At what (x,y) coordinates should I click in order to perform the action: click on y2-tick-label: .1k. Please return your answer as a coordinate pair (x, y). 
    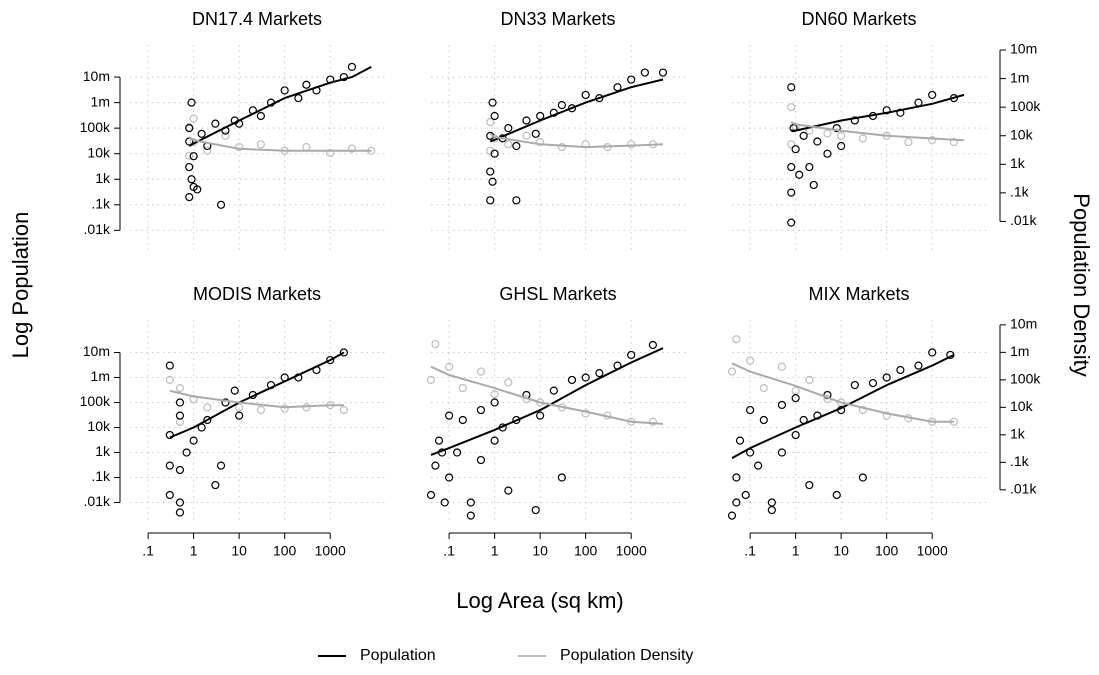
    Looking at the image, I should click on (1020, 461).